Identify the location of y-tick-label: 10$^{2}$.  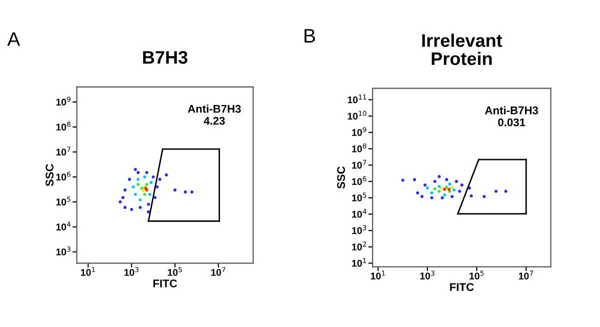
(359, 246).